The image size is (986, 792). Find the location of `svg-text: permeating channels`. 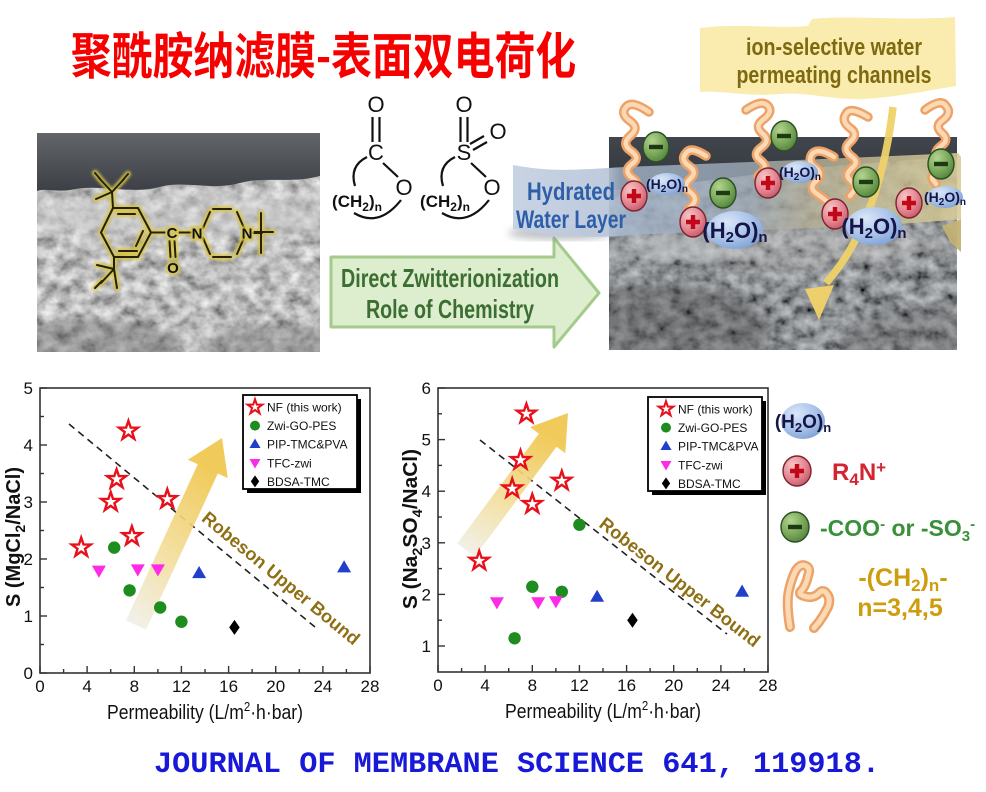

svg-text: permeating channels is located at coordinates (834, 75).